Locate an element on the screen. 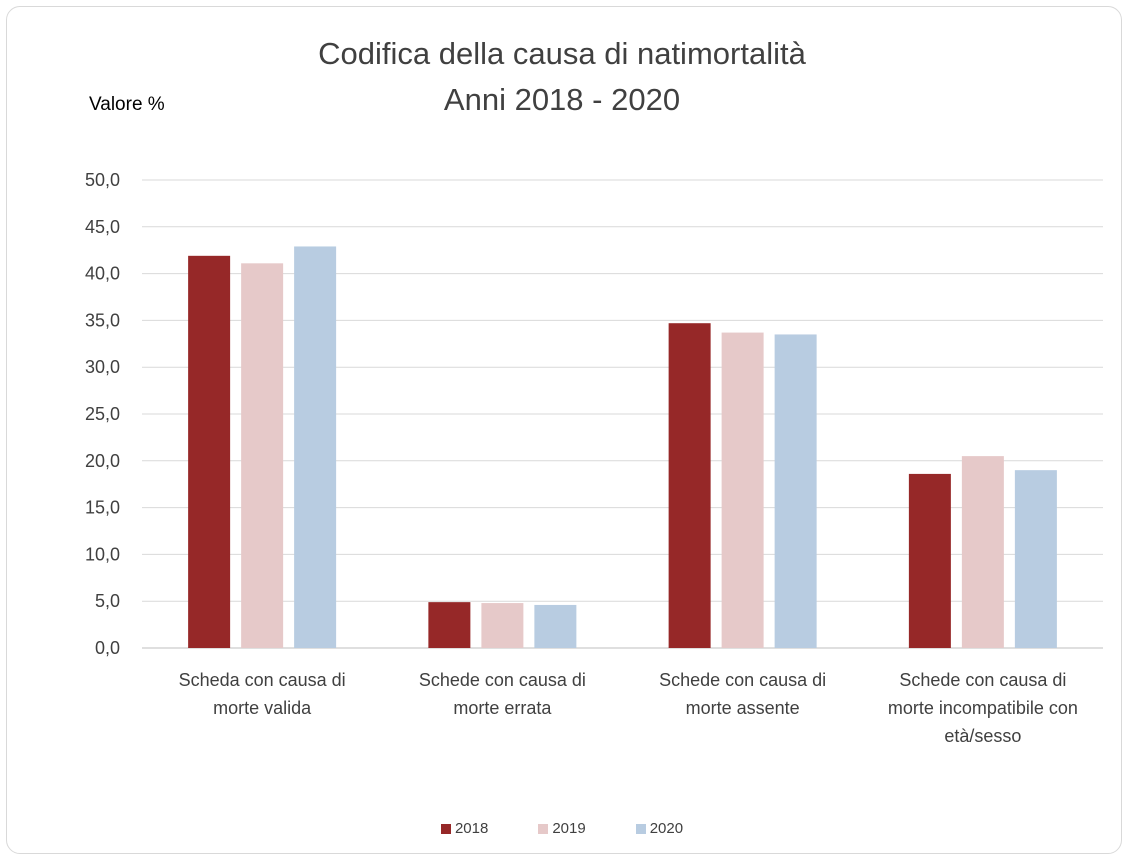  y-tick-label: 50,0 is located at coordinates (102, 180).